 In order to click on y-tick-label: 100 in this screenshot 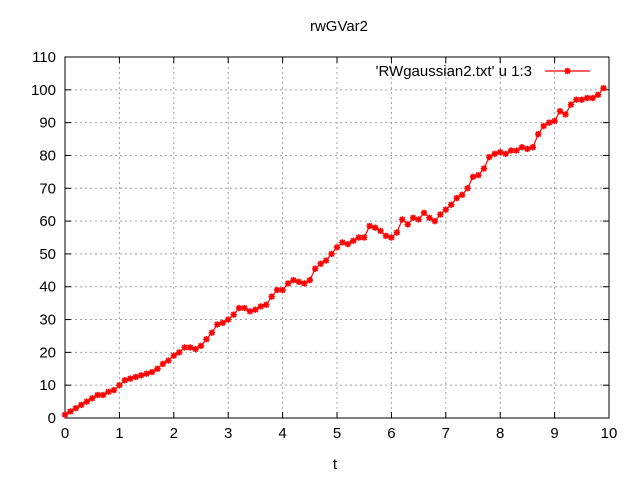, I will do `click(43, 90)`.